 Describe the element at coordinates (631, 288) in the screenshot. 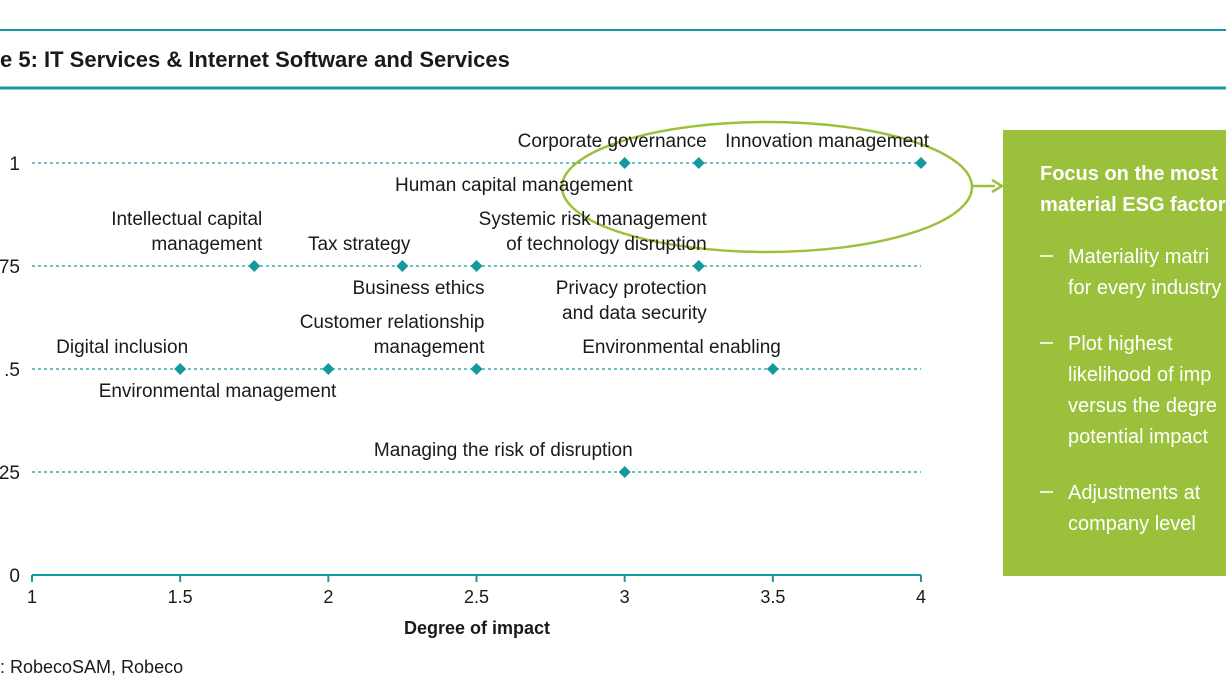

I see `point-label: Privacy protection` at that location.